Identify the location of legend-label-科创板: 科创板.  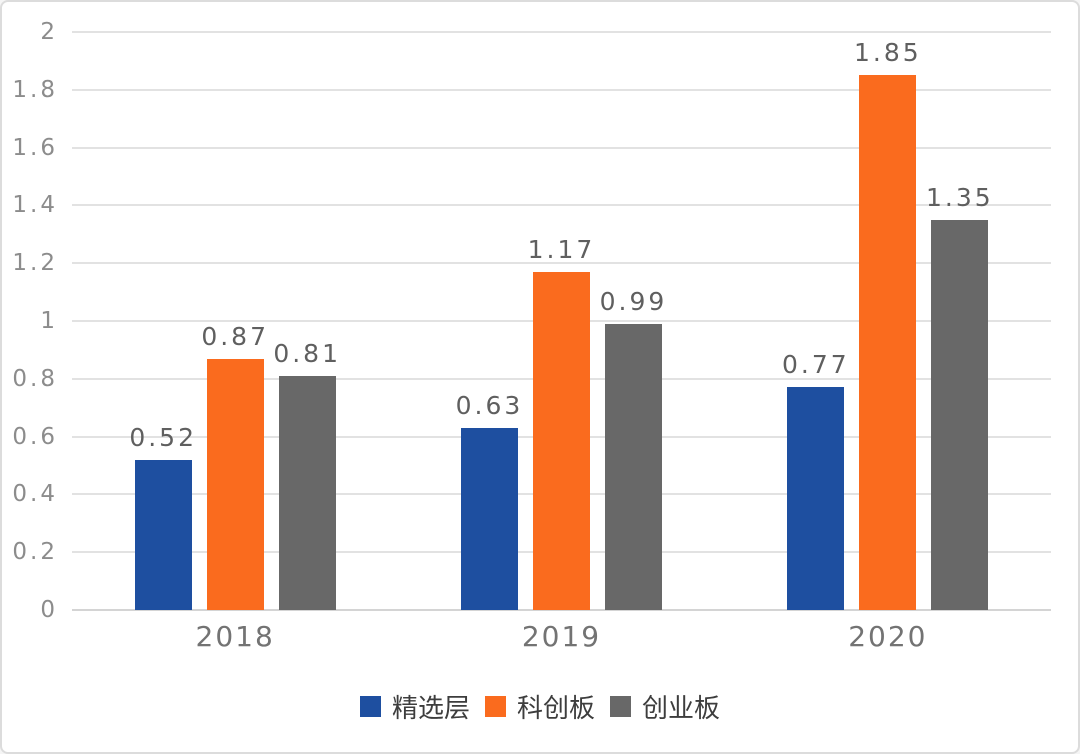
(555, 709).